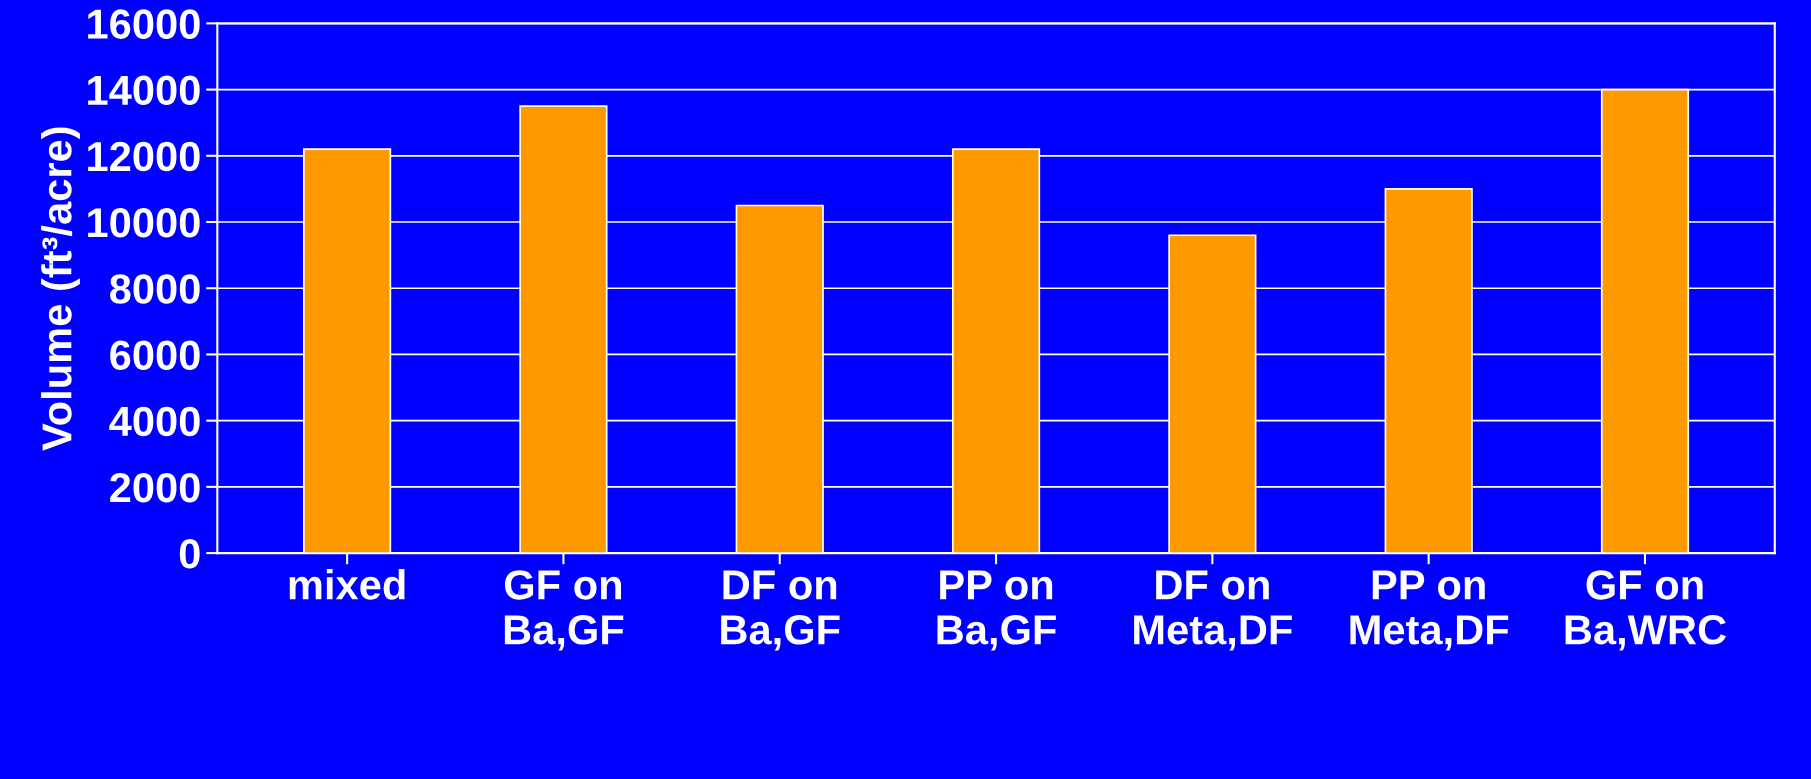  Describe the element at coordinates (155, 487) in the screenshot. I see `y-tick-label: 2000` at that location.